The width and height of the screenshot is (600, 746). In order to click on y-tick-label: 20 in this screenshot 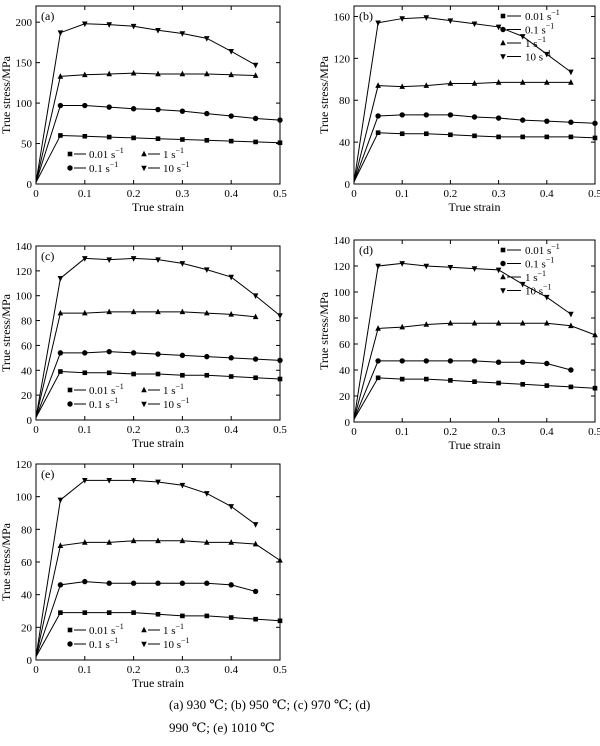, I will do `click(27, 628)`.